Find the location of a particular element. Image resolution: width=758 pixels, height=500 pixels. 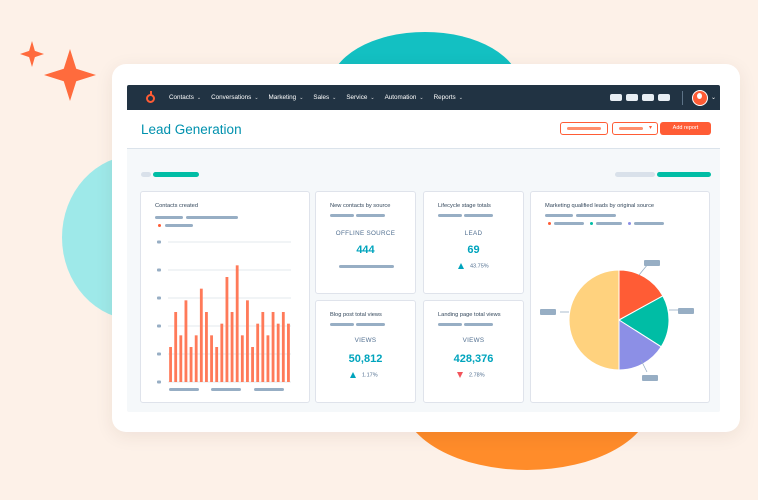

card-title: Lifecycle stage totals is located at coordinates (464, 206).